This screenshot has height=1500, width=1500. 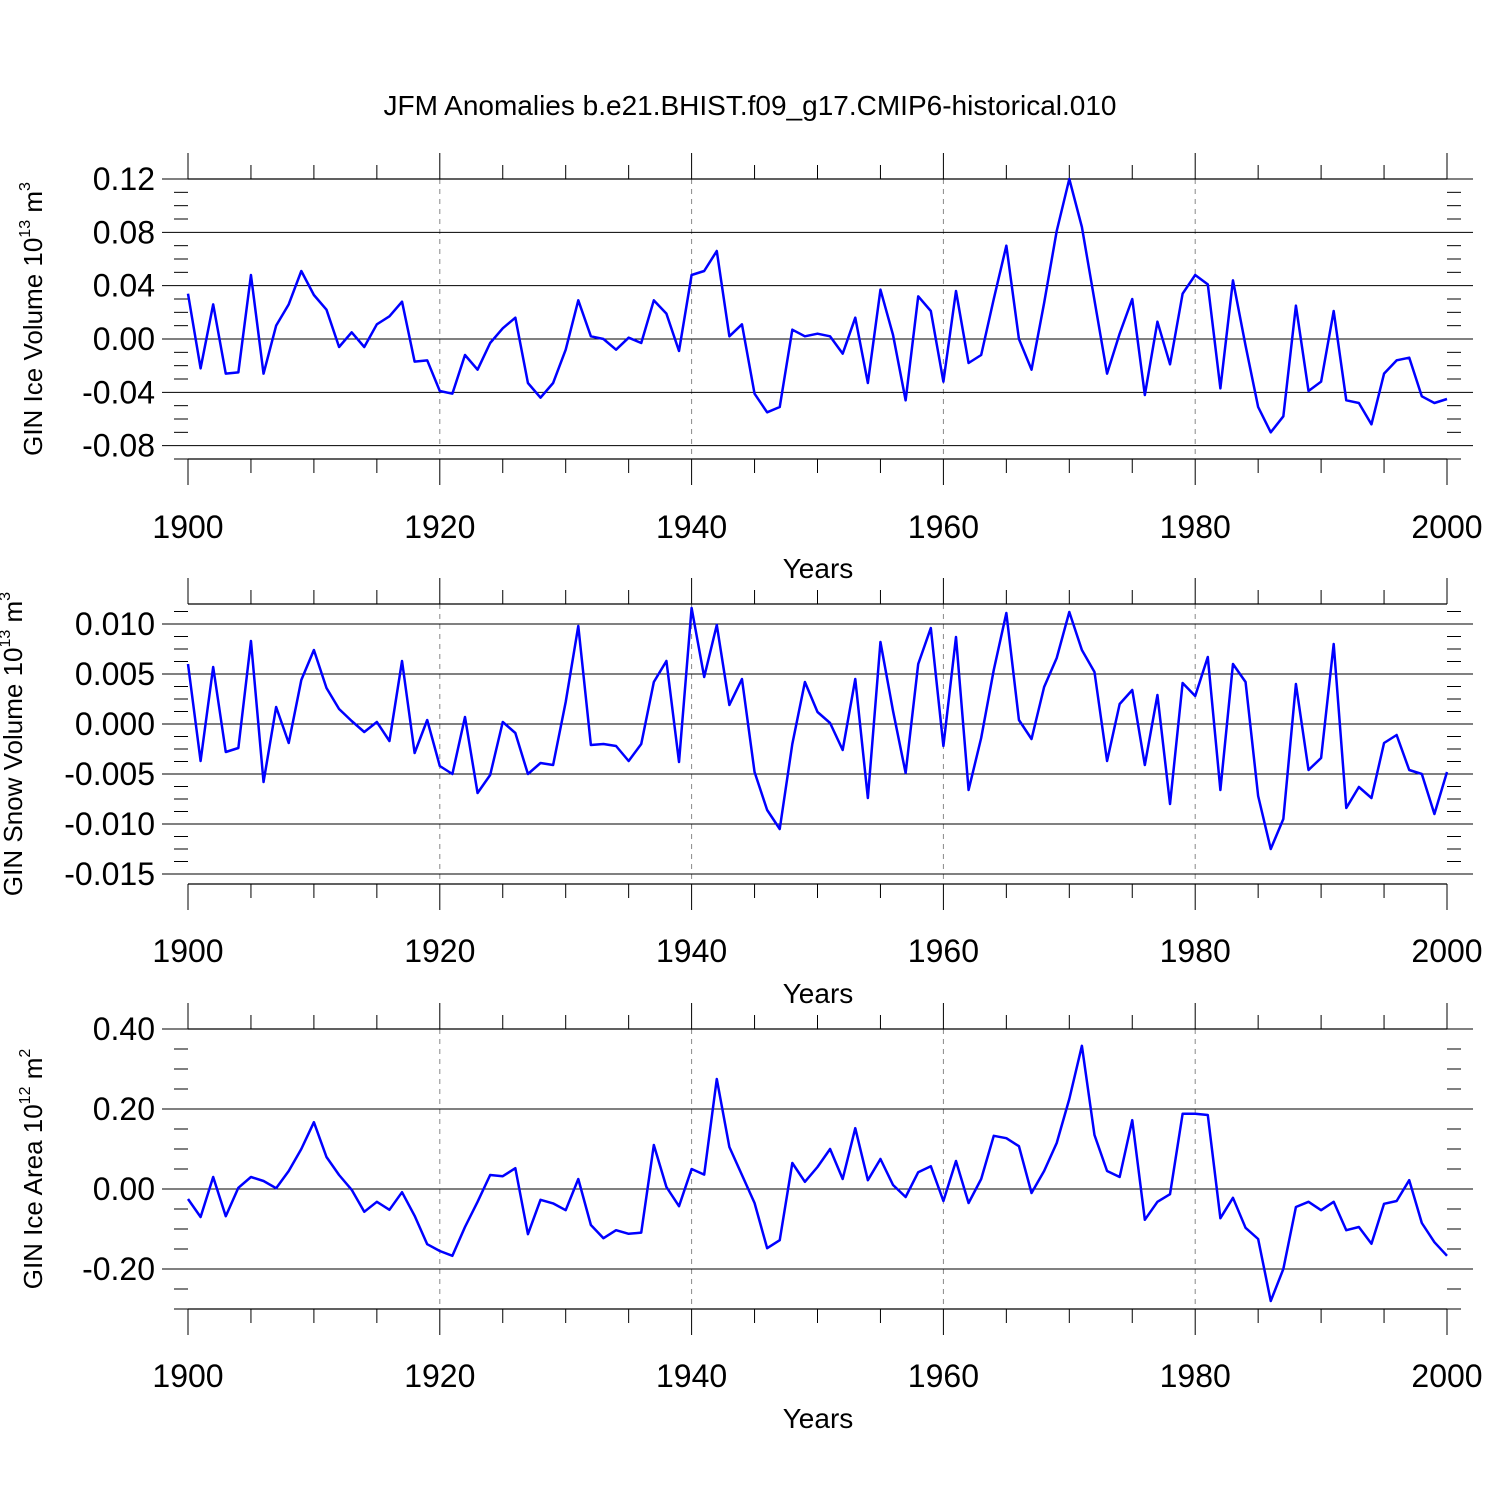 What do you see at coordinates (124, 1109) in the screenshot?
I see `y-tick-label: 0.20` at bounding box center [124, 1109].